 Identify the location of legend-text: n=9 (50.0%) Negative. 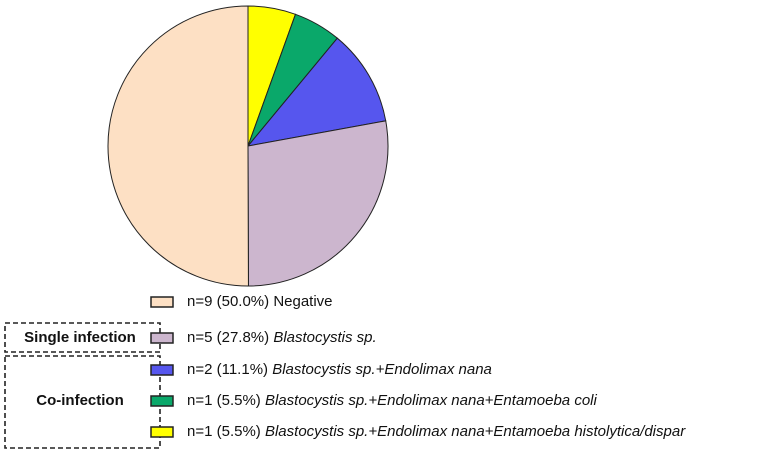
(260, 301).